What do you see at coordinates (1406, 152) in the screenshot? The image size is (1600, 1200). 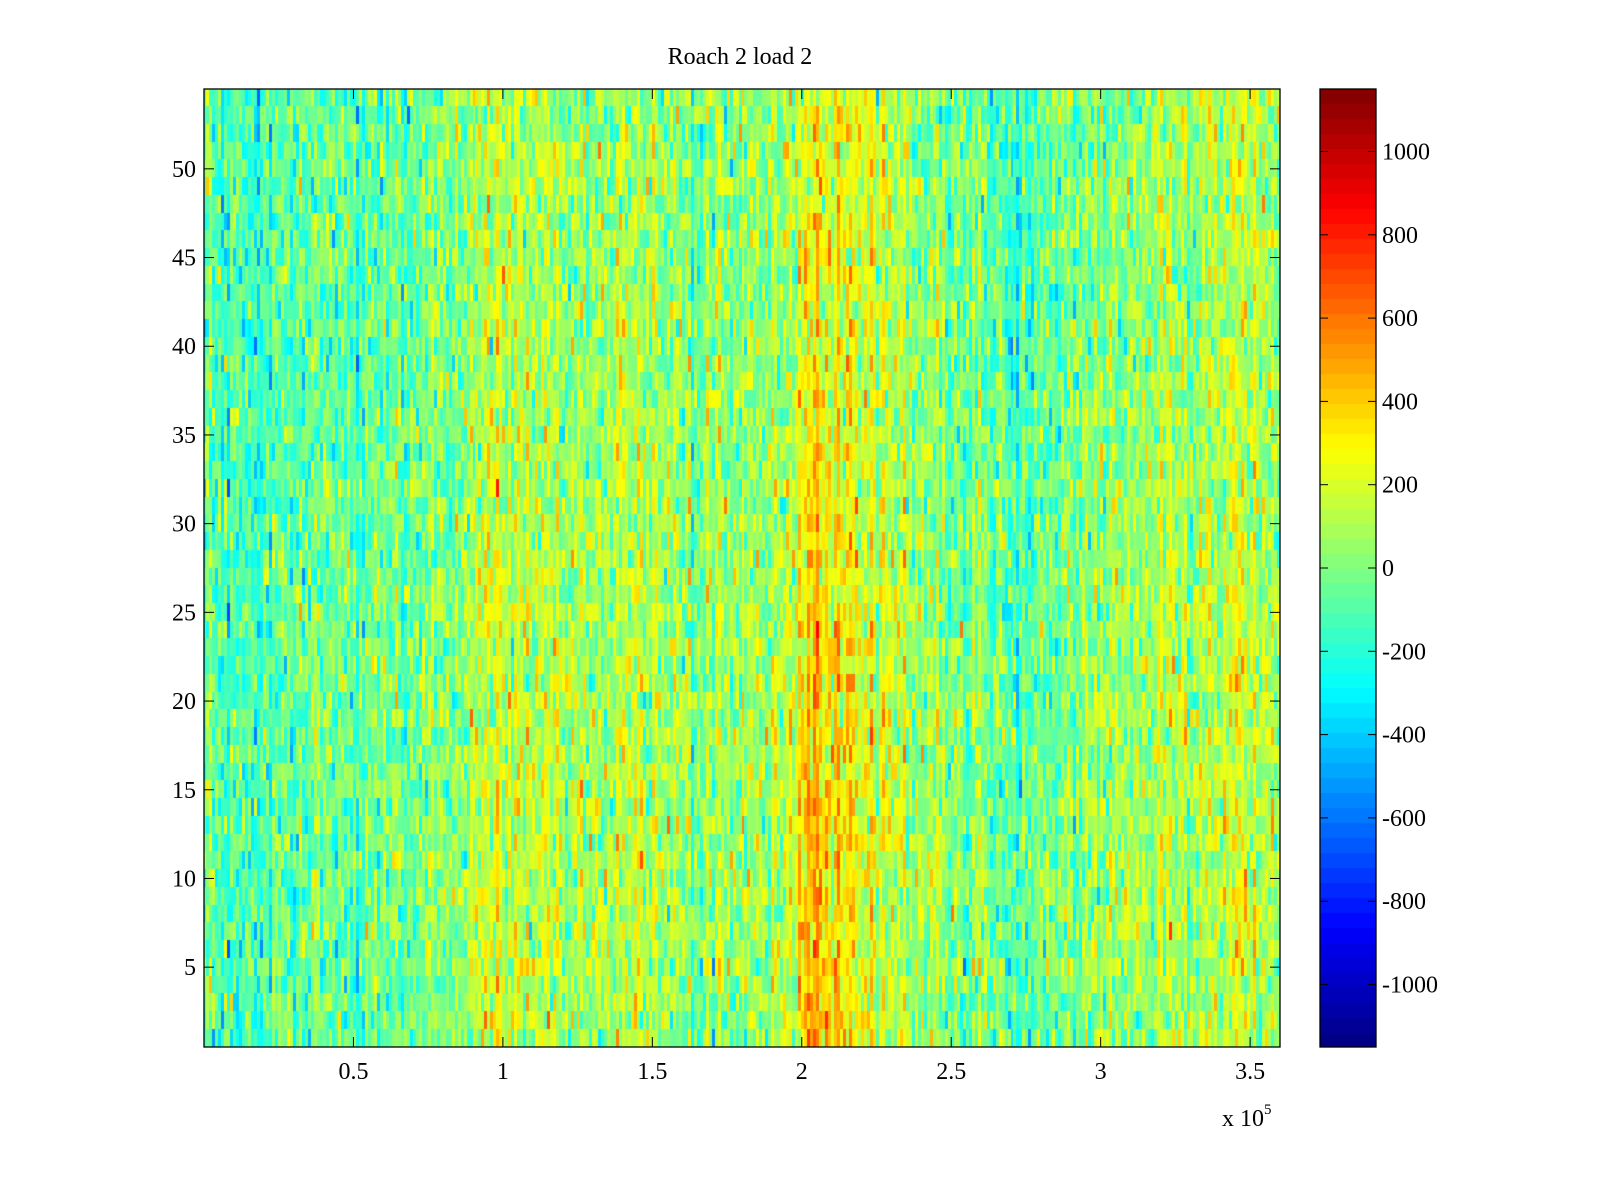 I see `colorbar-tick-label: 1000` at bounding box center [1406, 152].